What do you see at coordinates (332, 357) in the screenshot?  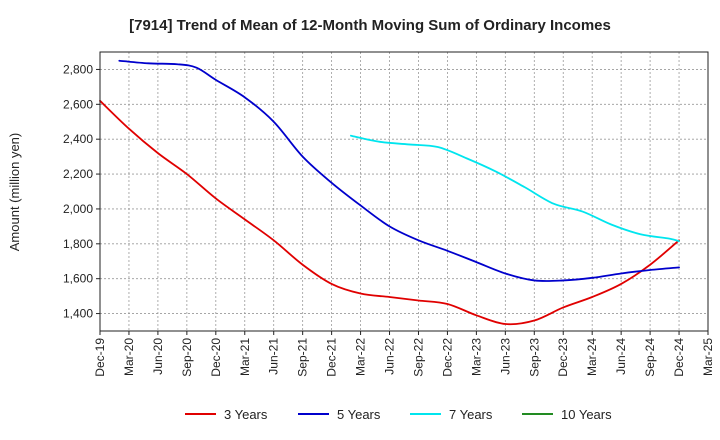 I see `x-tick-label: Dec-21` at bounding box center [332, 357].